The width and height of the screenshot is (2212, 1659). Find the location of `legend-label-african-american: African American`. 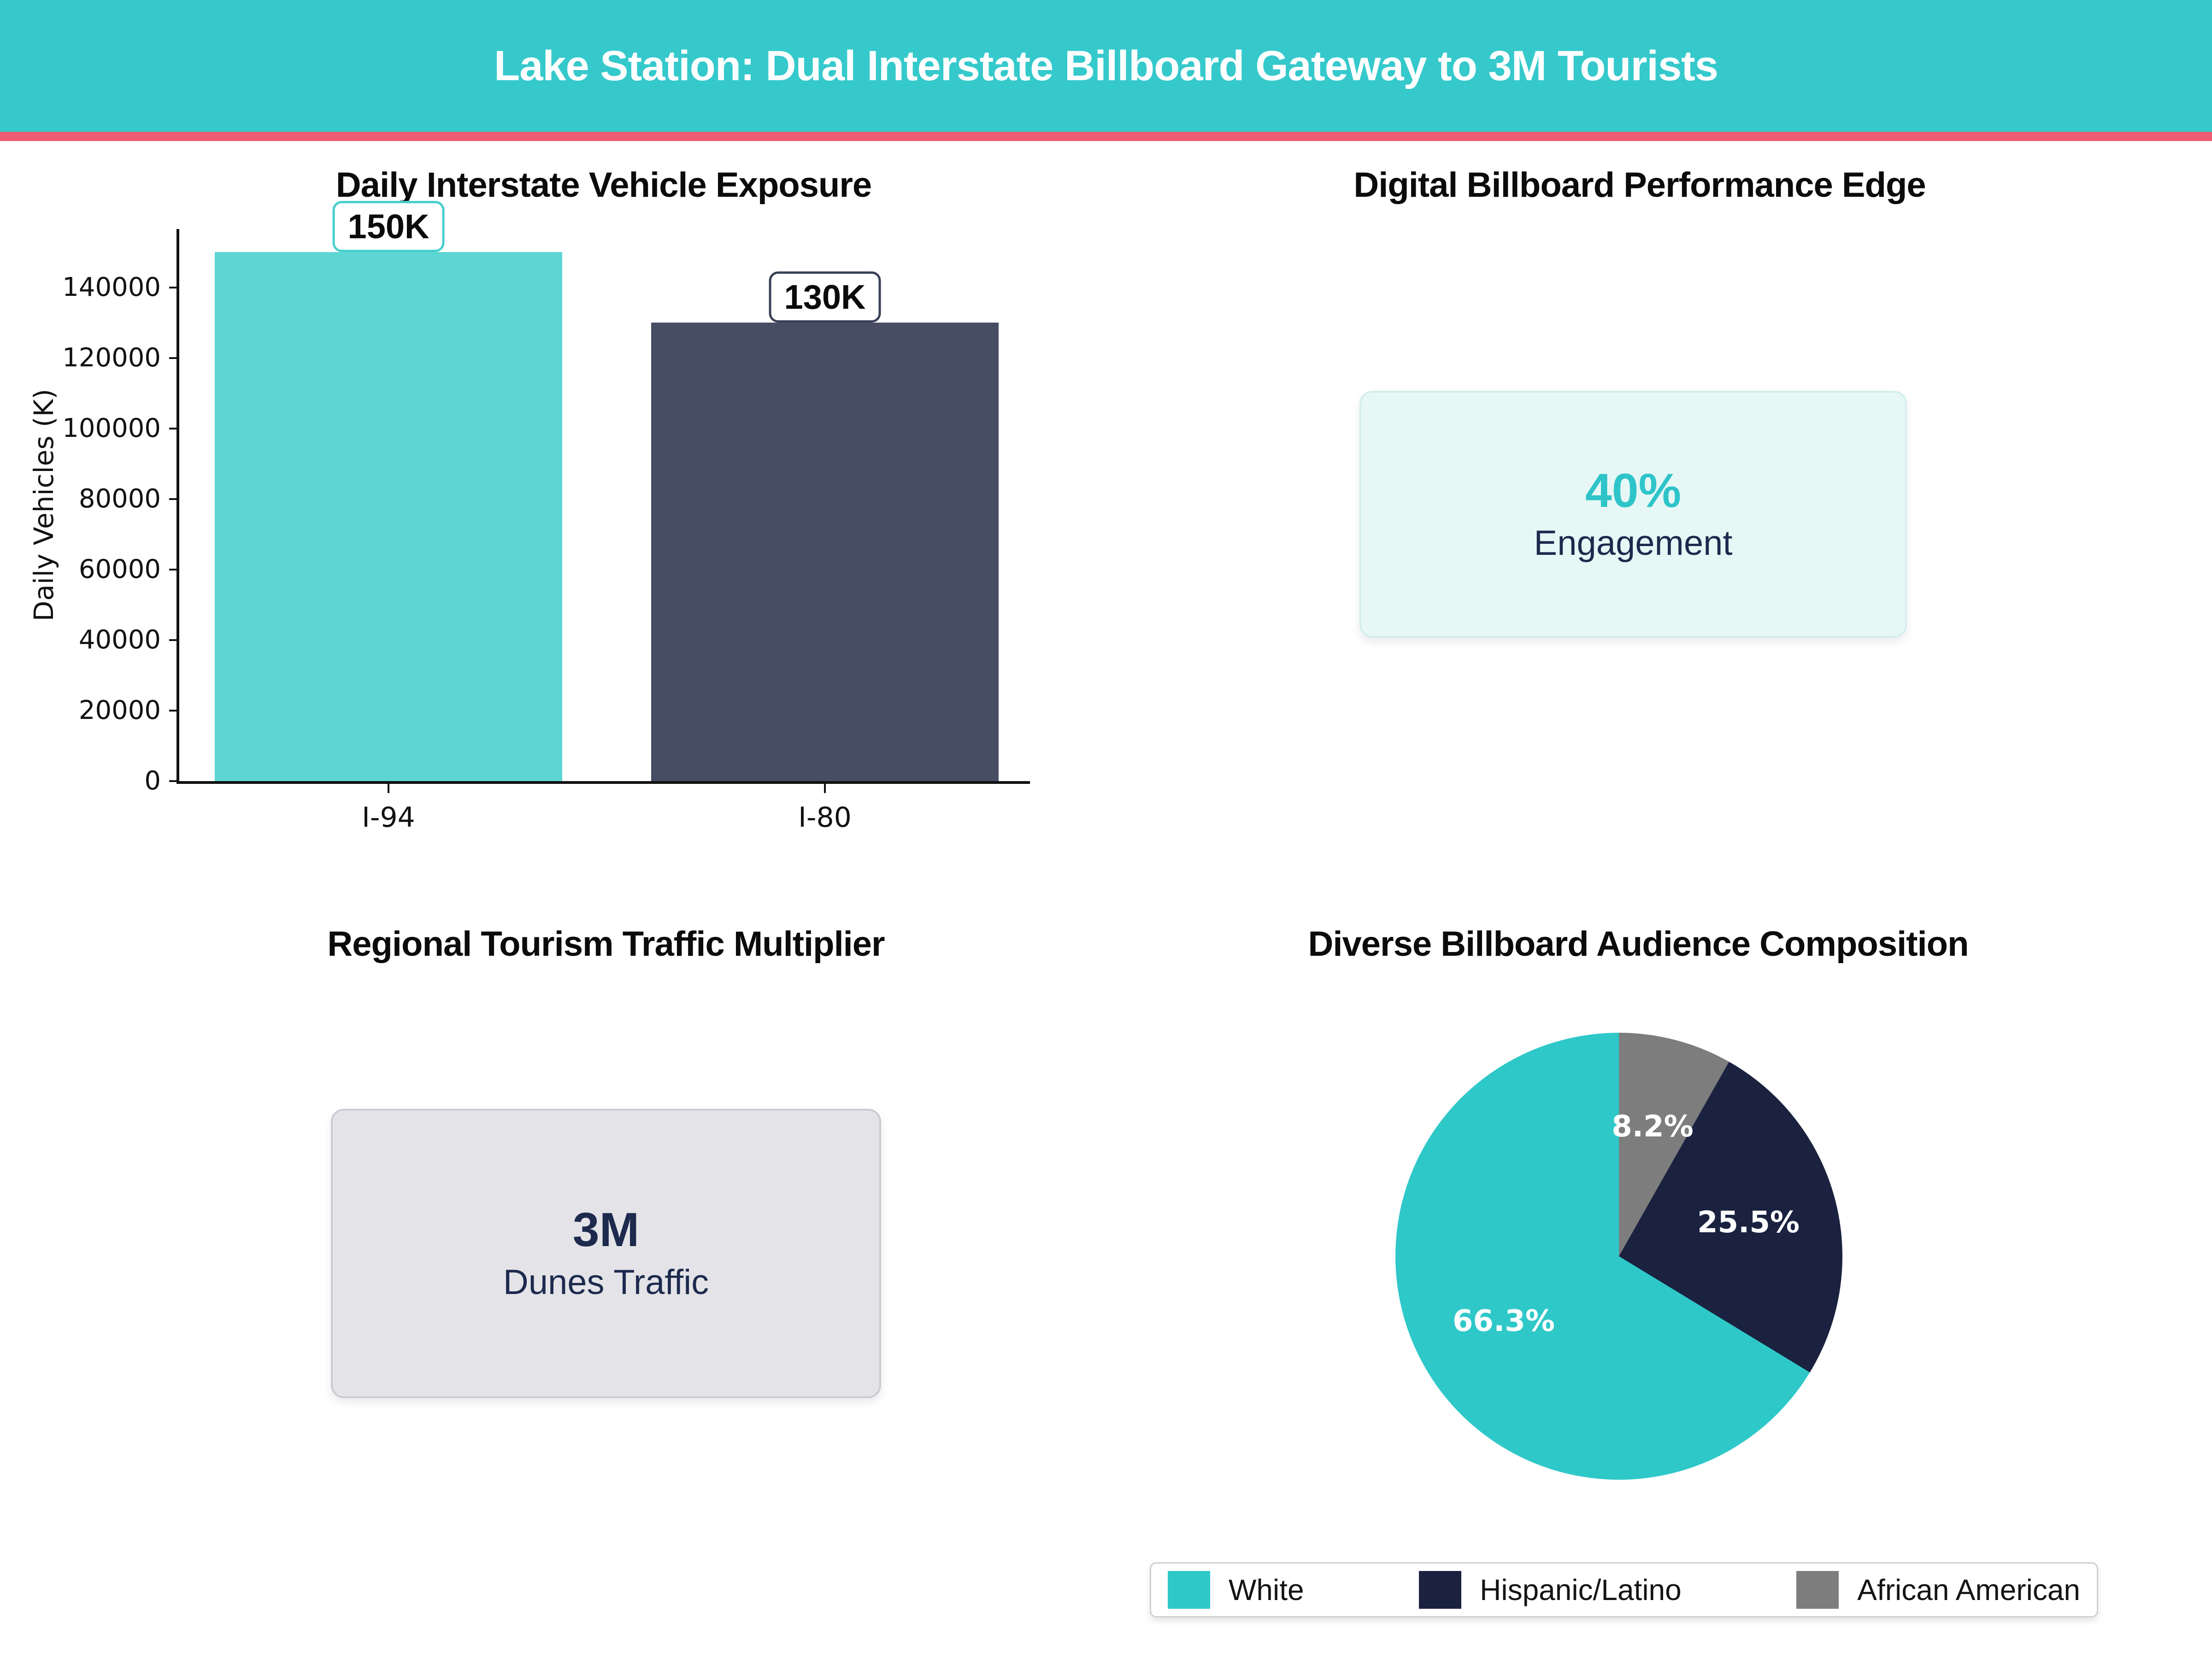

legend-label-african-american: African American is located at coordinates (1968, 1589).